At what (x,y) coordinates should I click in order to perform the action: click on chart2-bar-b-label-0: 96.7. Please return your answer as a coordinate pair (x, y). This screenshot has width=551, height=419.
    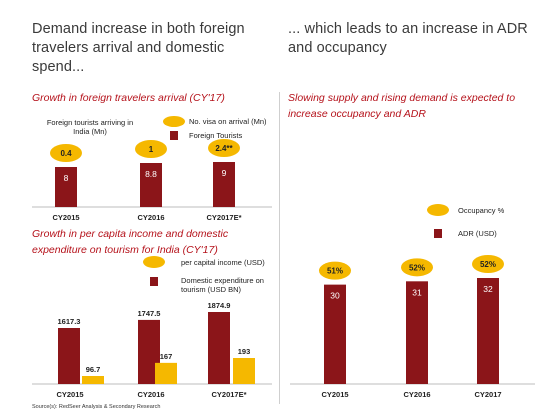
    Looking at the image, I should click on (93, 369).